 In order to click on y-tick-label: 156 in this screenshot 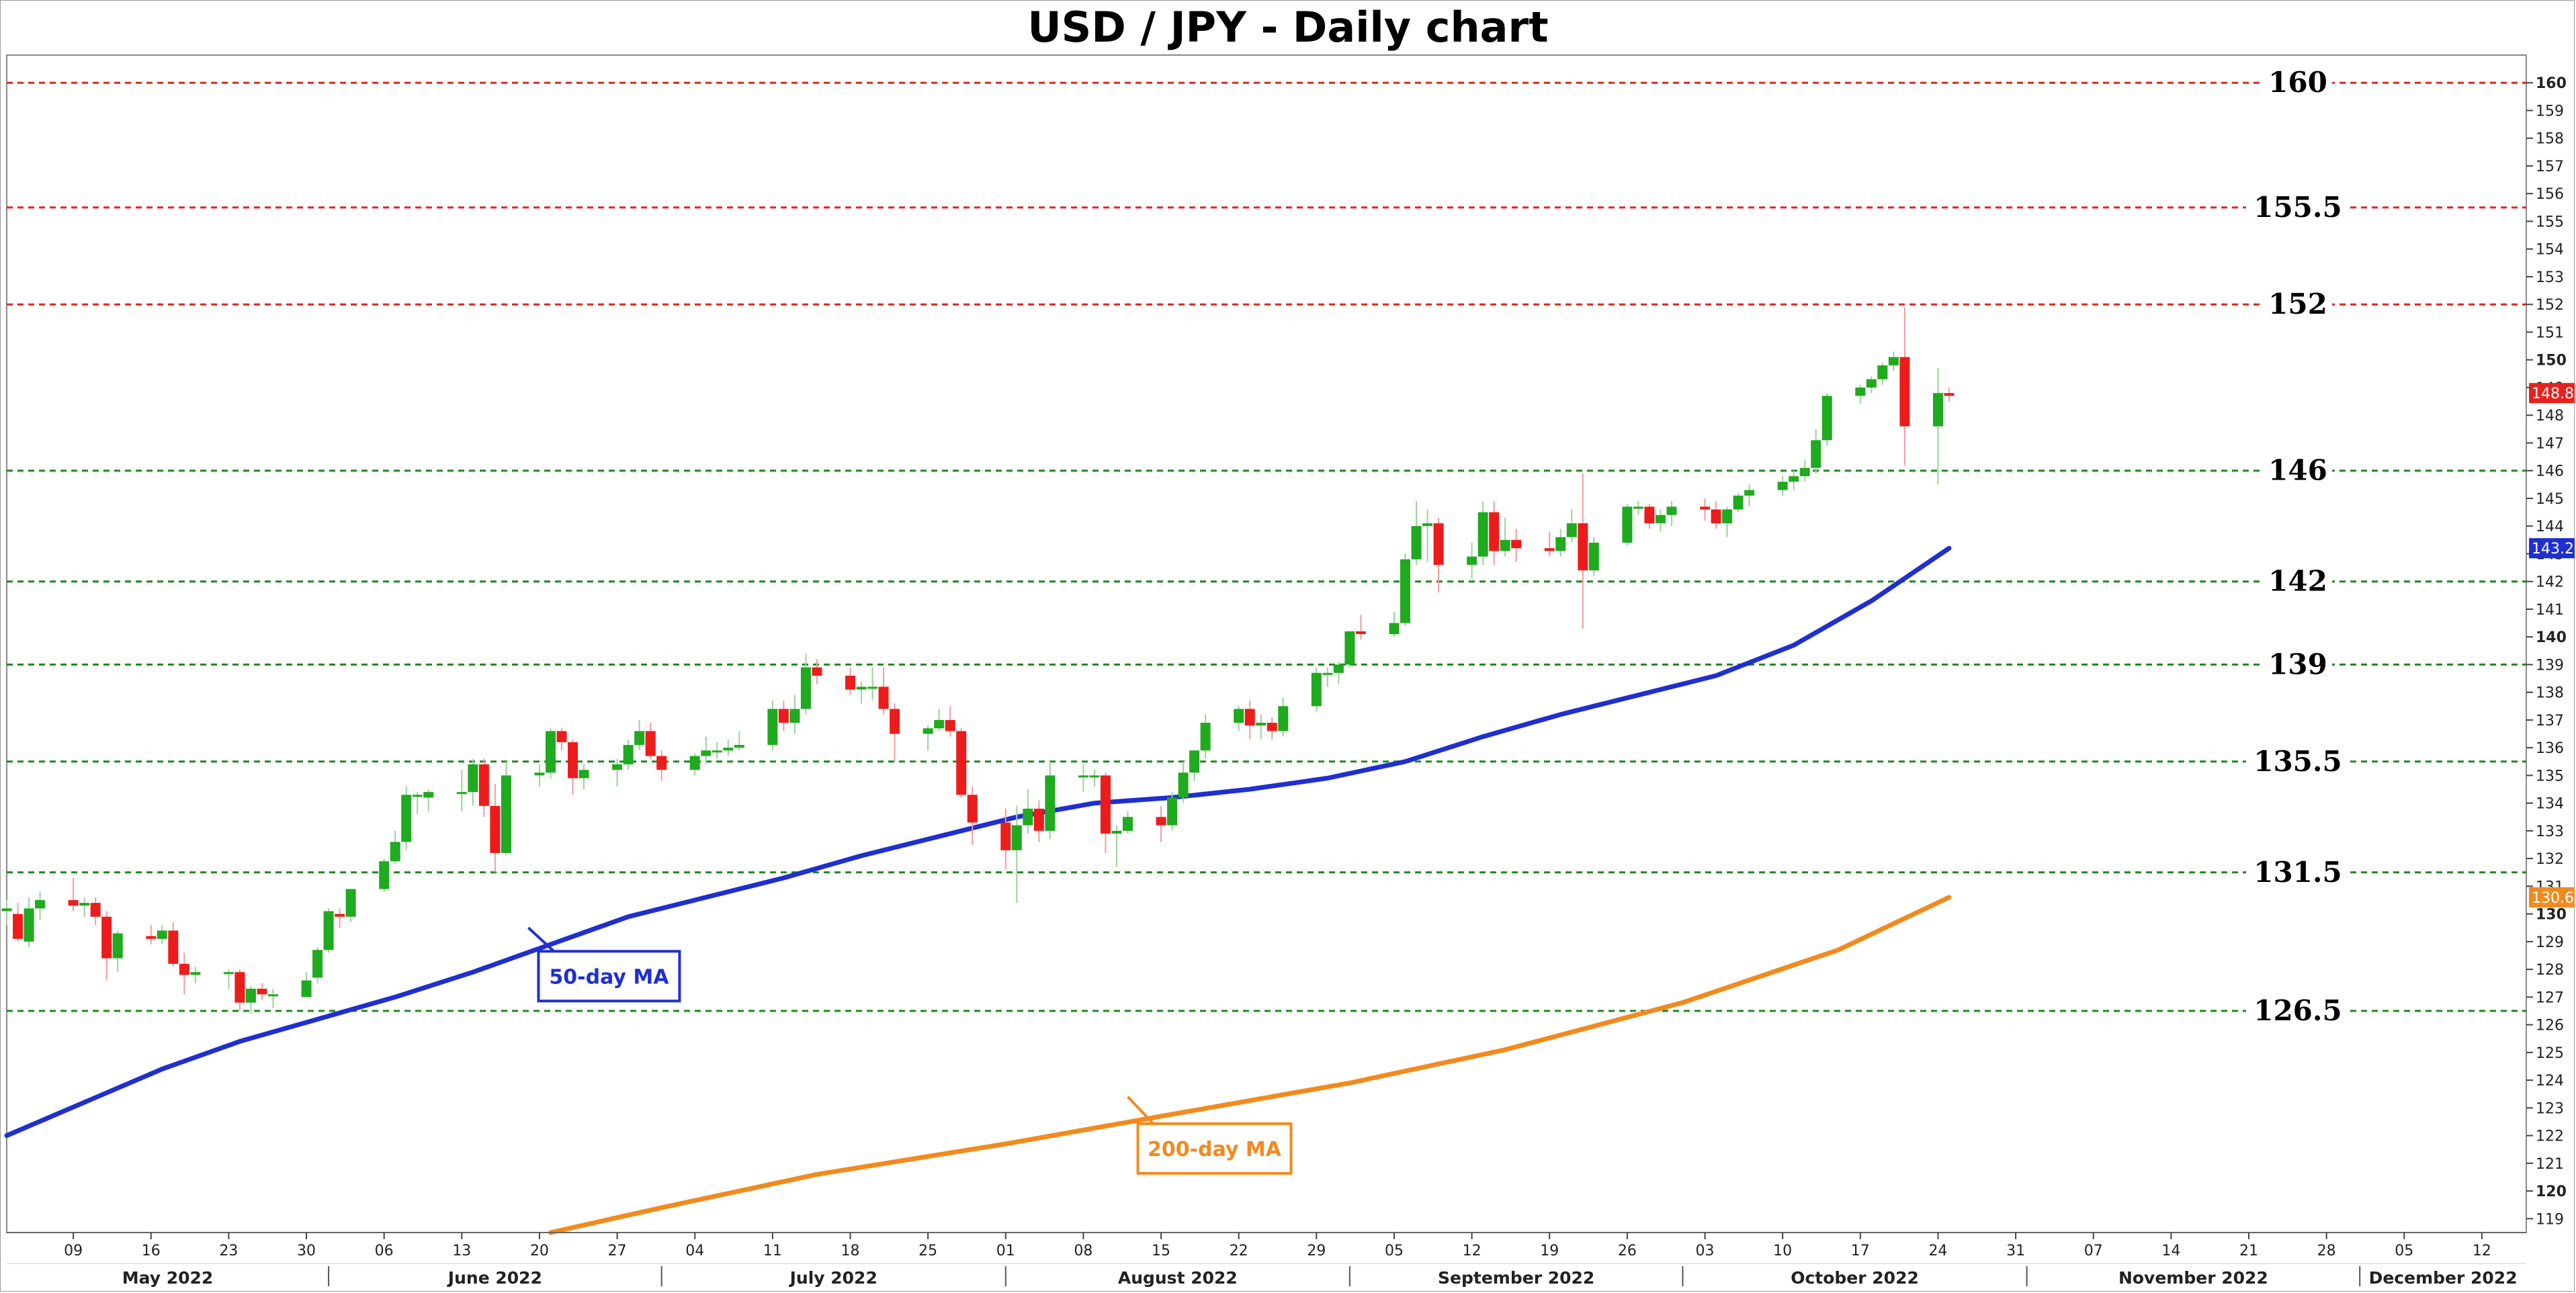, I will do `click(2550, 194)`.